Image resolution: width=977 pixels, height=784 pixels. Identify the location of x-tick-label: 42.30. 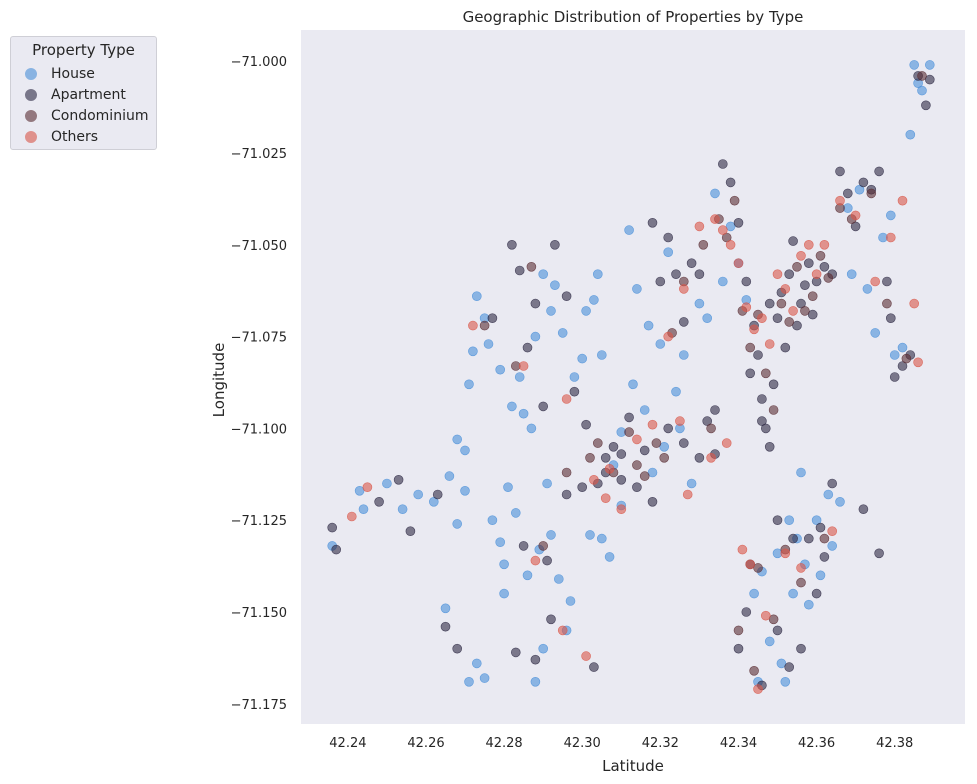
(582, 743).